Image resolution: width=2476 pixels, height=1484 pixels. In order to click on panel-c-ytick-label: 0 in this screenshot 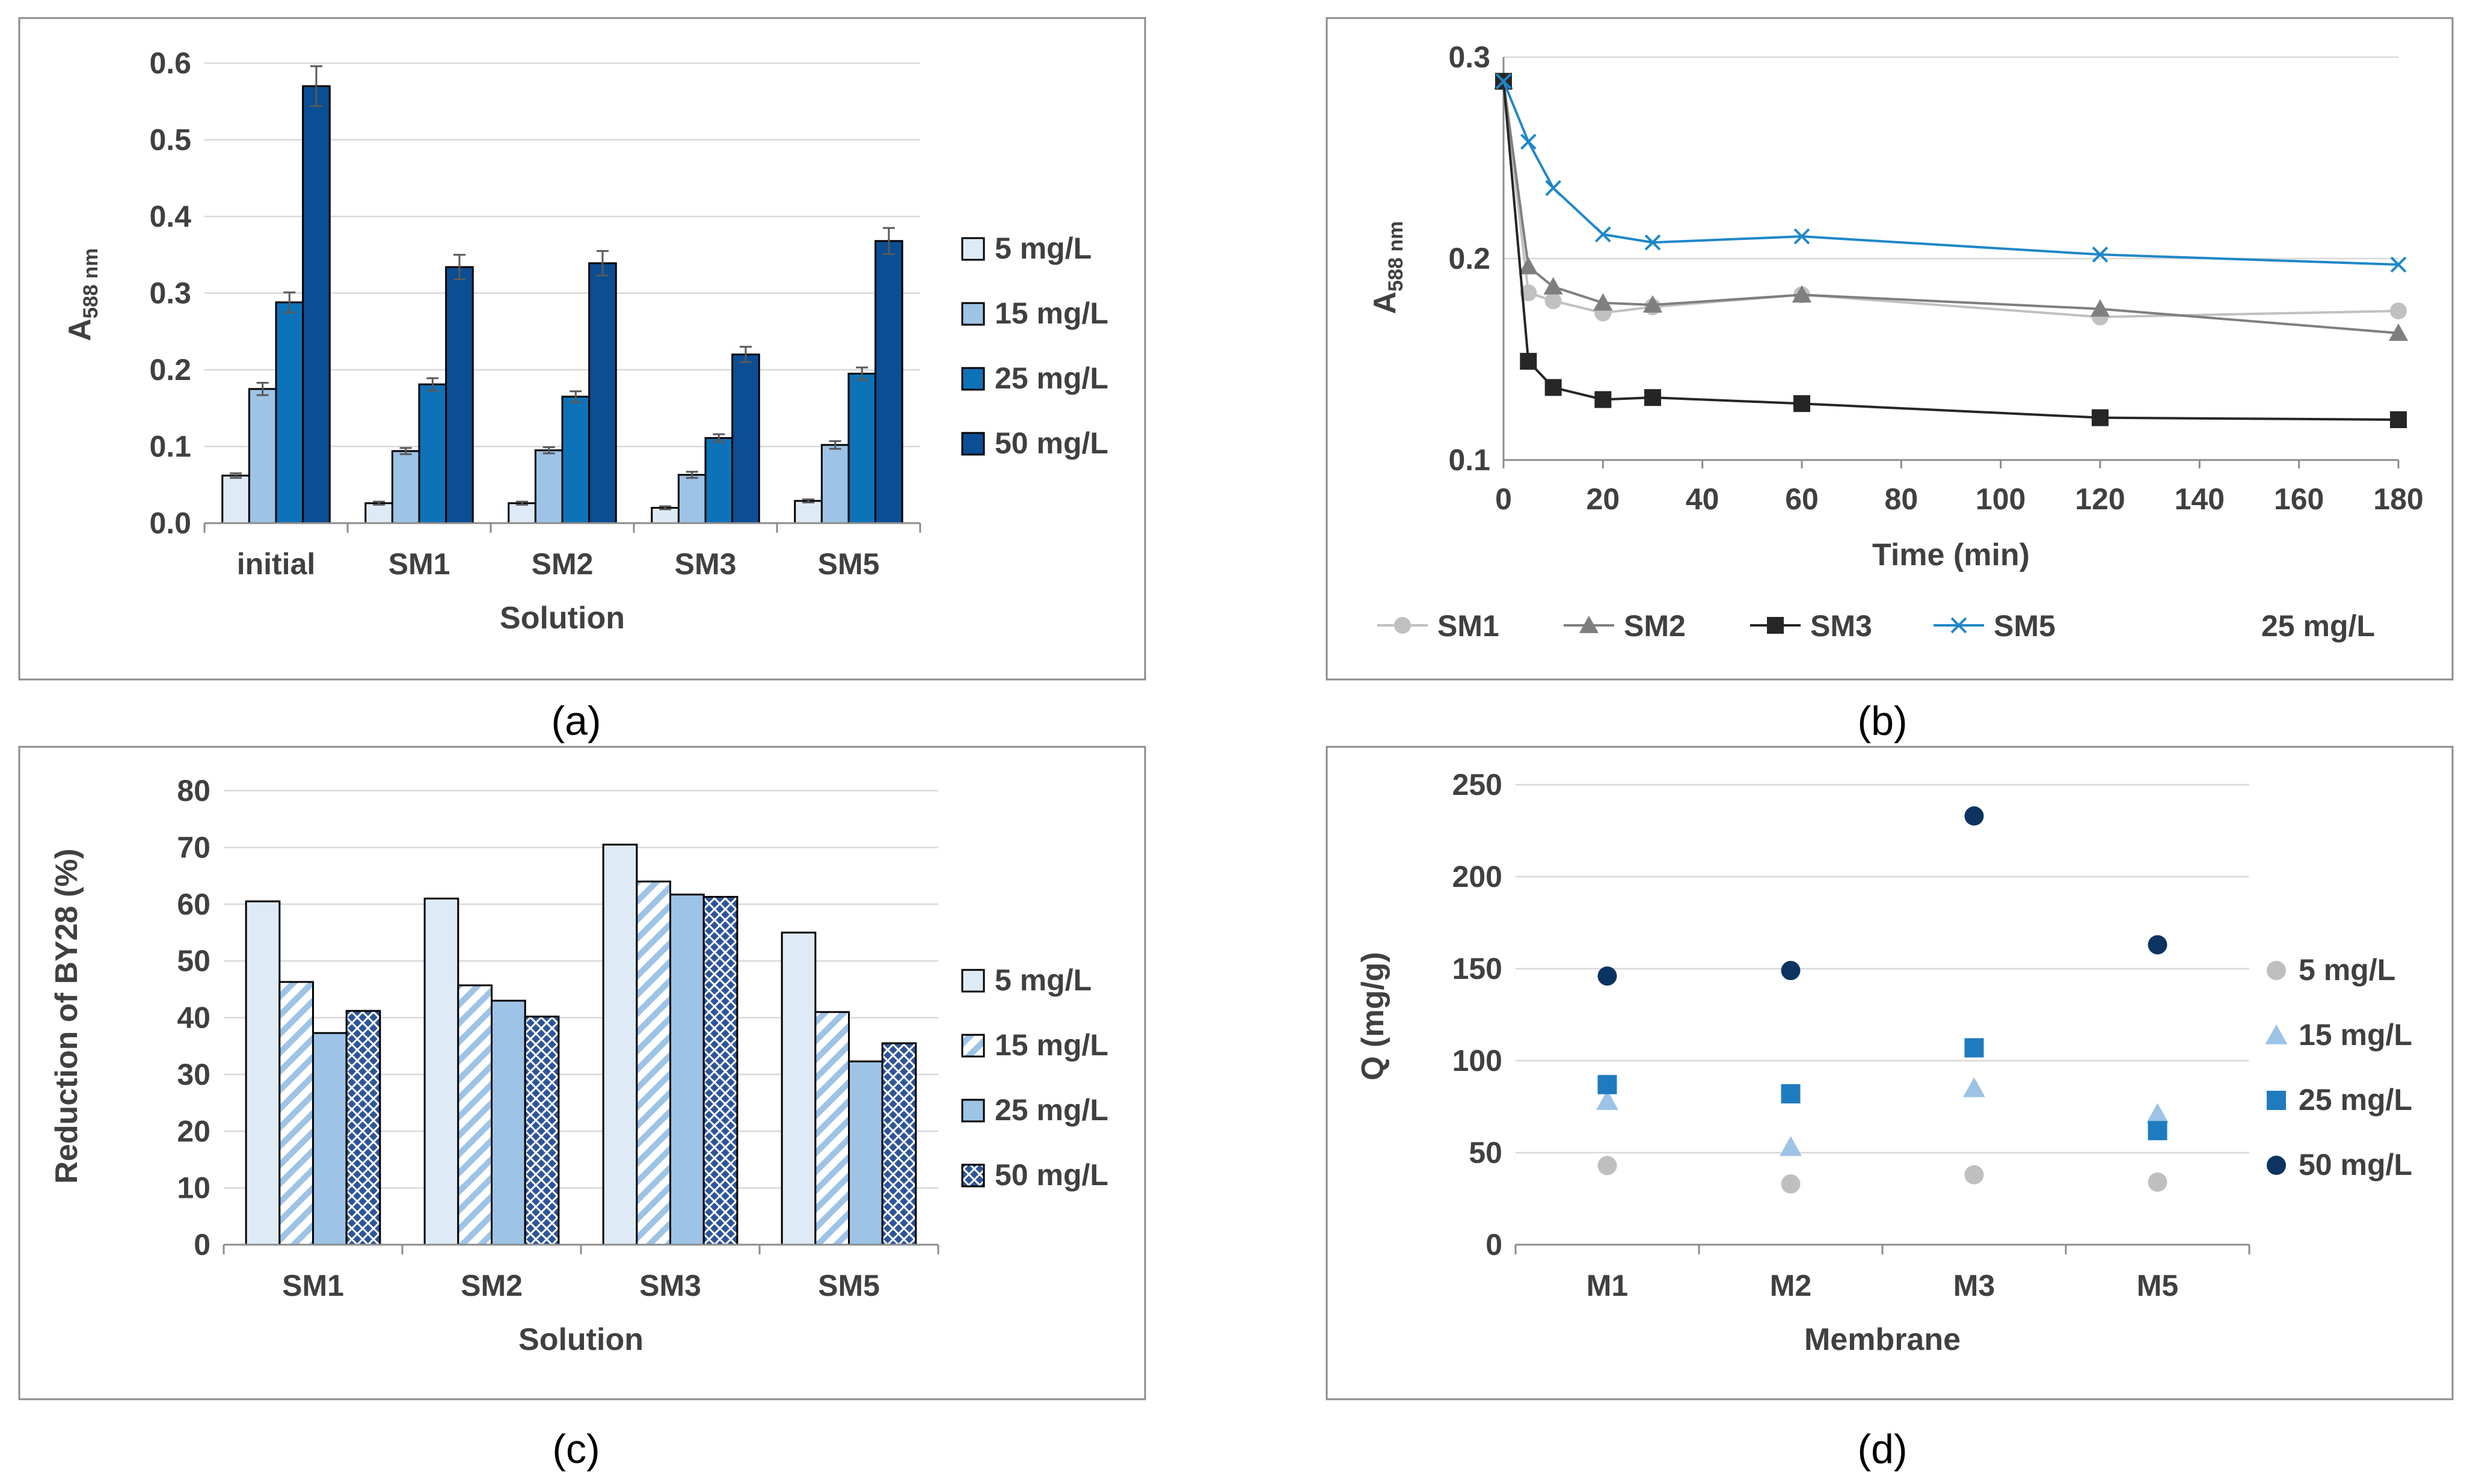, I will do `click(202, 1245)`.